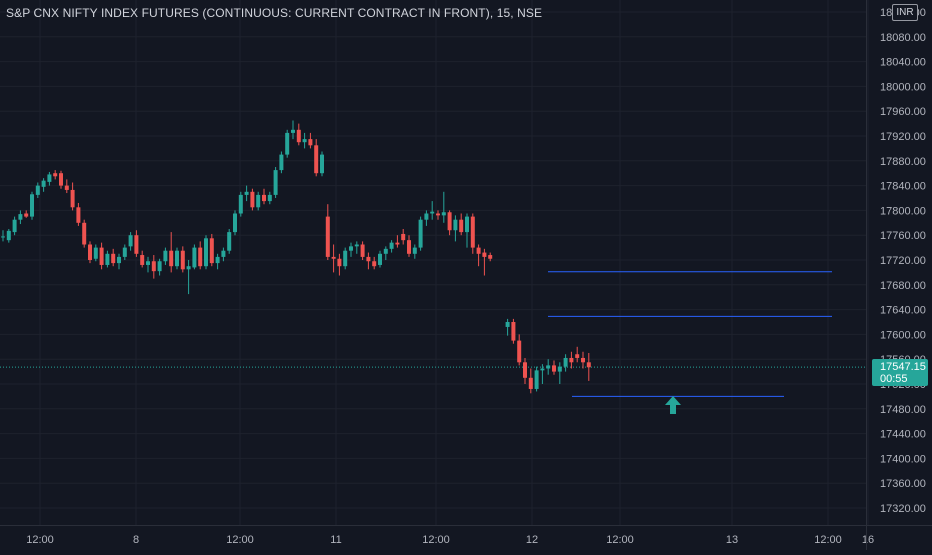 The height and width of the screenshot is (555, 932). I want to click on y-tick-label: 17400.00, so click(903, 459).